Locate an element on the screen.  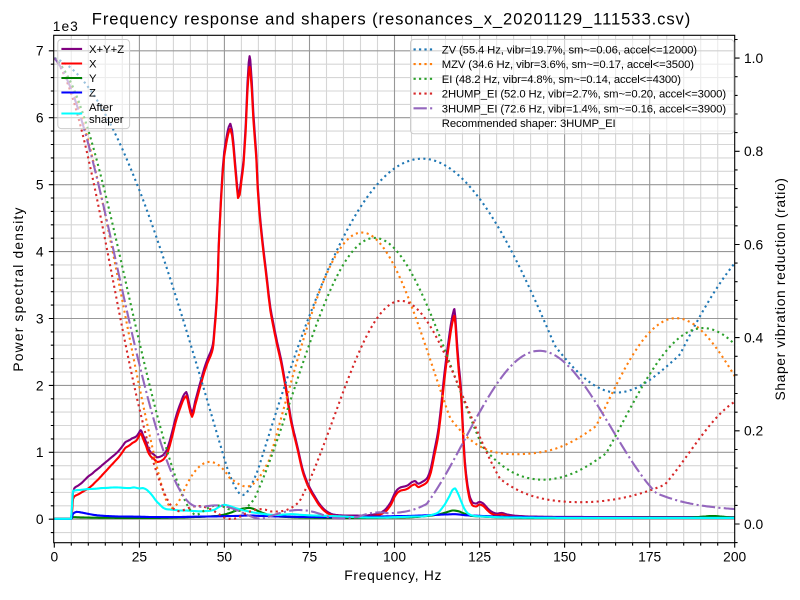
svg-text: 150 is located at coordinates (564, 557).